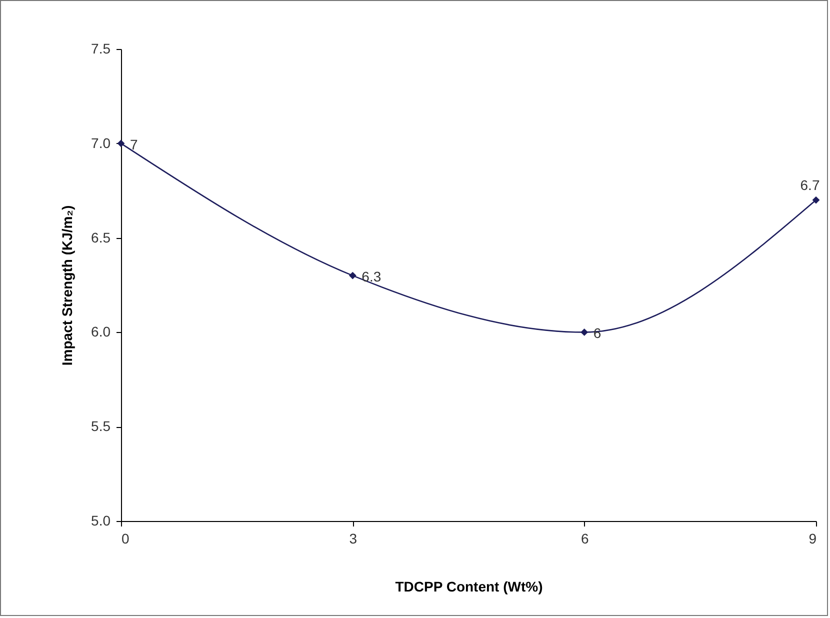  Describe the element at coordinates (134, 144) in the screenshot. I see `data-label: 7` at that location.